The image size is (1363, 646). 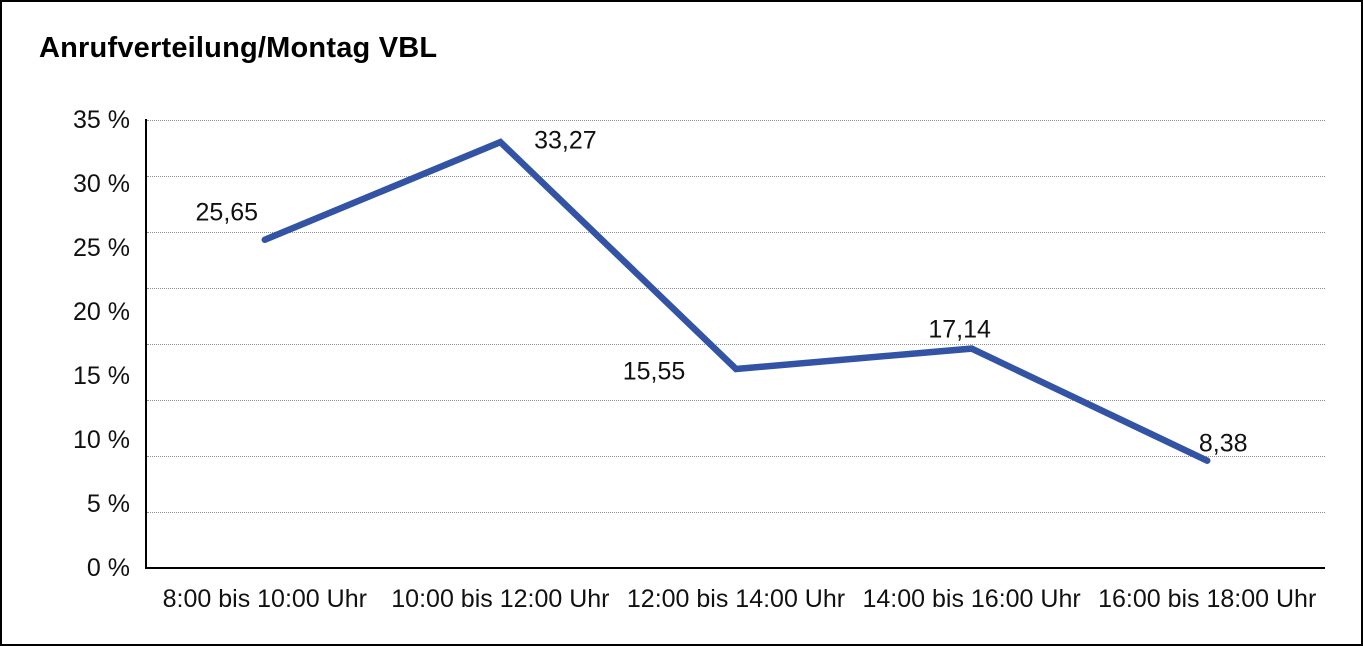 What do you see at coordinates (264, 599) in the screenshot?
I see `x-axis-category-label: 8:00 bis 10:00 Uhr` at bounding box center [264, 599].